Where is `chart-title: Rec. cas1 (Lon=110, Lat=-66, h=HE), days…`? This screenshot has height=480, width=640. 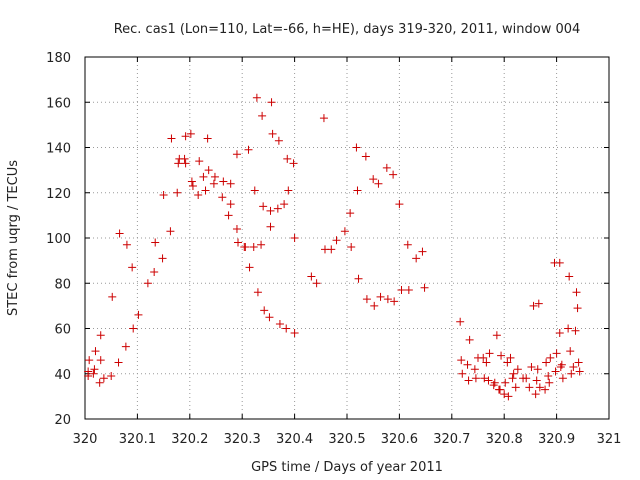
chart-title: Rec. cas1 (Lon=110, Lat=-66, h=HE), days… is located at coordinates (347, 29).